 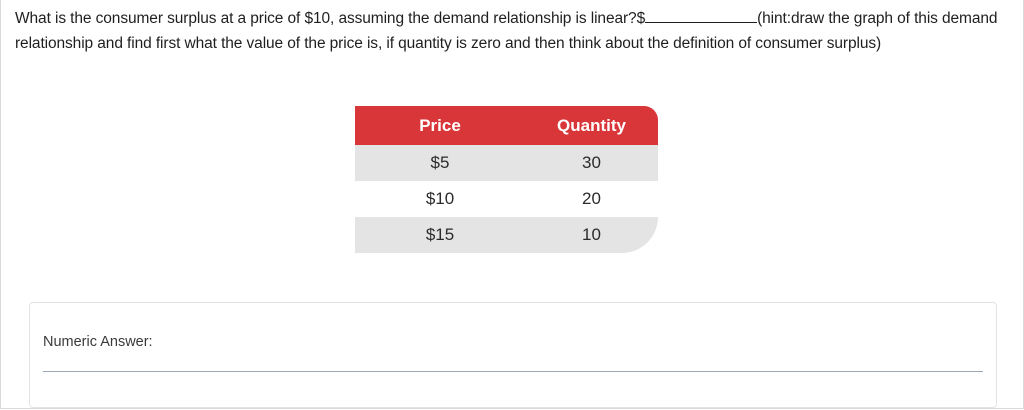 I want to click on price-cell: $5, so click(x=440, y=163).